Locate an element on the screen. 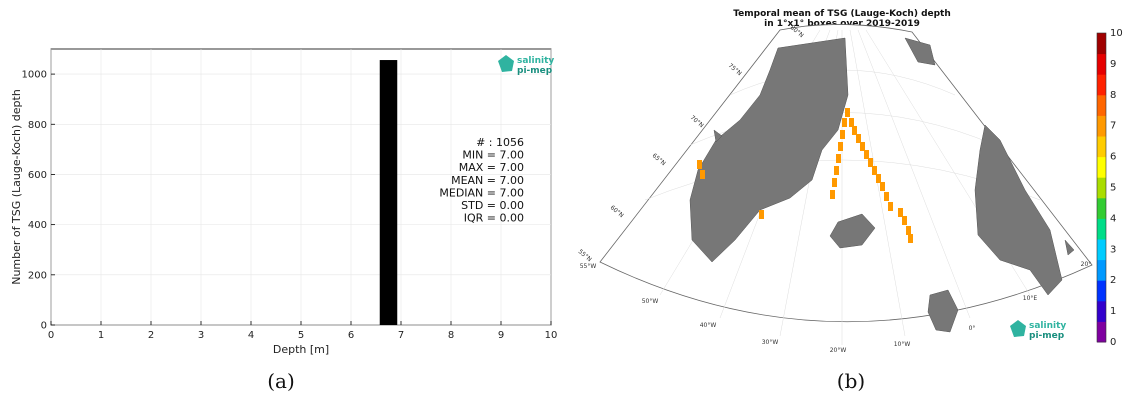 The image size is (1128, 396). y-tick-label: 1000 is located at coordinates (34, 75).